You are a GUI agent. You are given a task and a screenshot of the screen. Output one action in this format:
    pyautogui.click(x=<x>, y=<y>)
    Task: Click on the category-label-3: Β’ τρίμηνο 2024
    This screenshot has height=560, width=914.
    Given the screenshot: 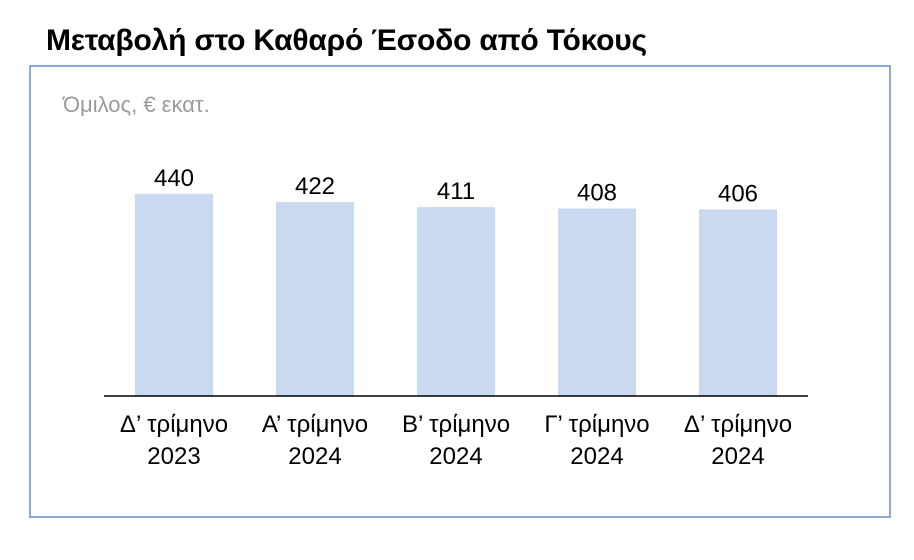 What is the action you would take?
    pyautogui.click(x=456, y=440)
    